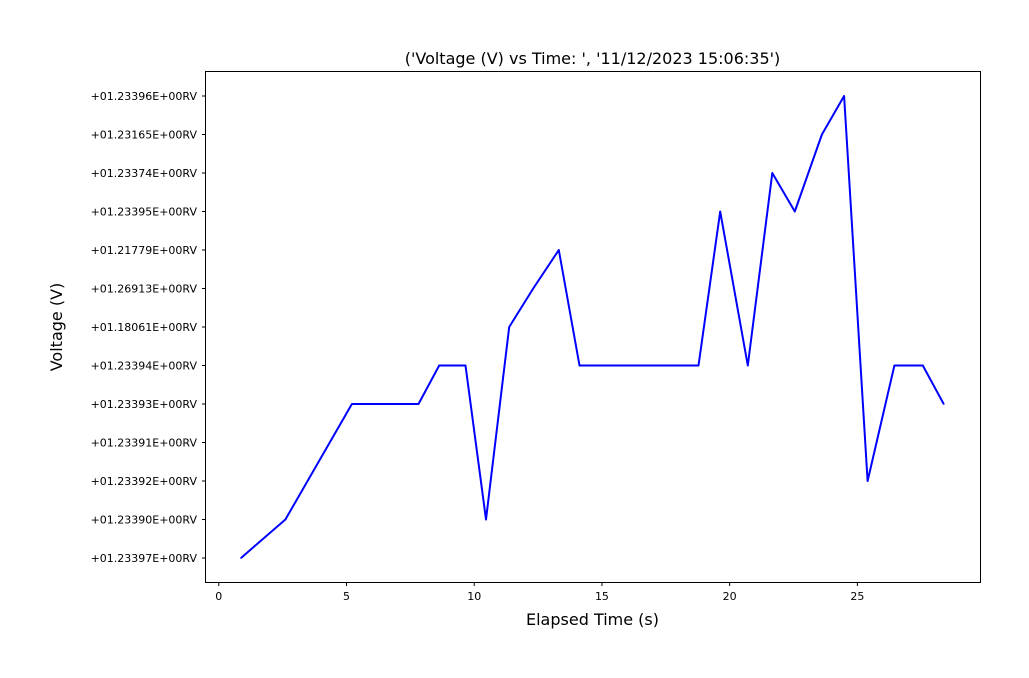  Describe the element at coordinates (144, 289) in the screenshot. I see `y-tick-label: +01.26913E+00RV` at that location.